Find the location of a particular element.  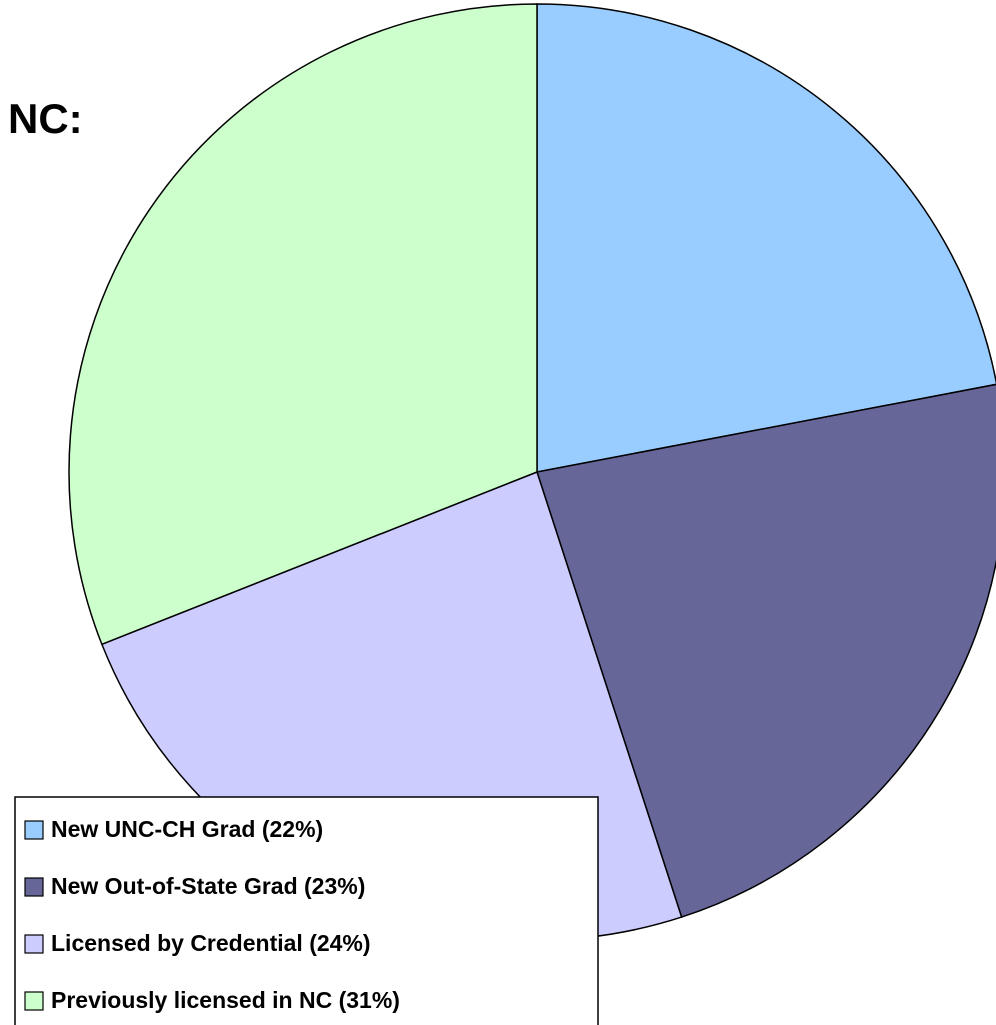

chart-title: NC: is located at coordinates (45, 118).